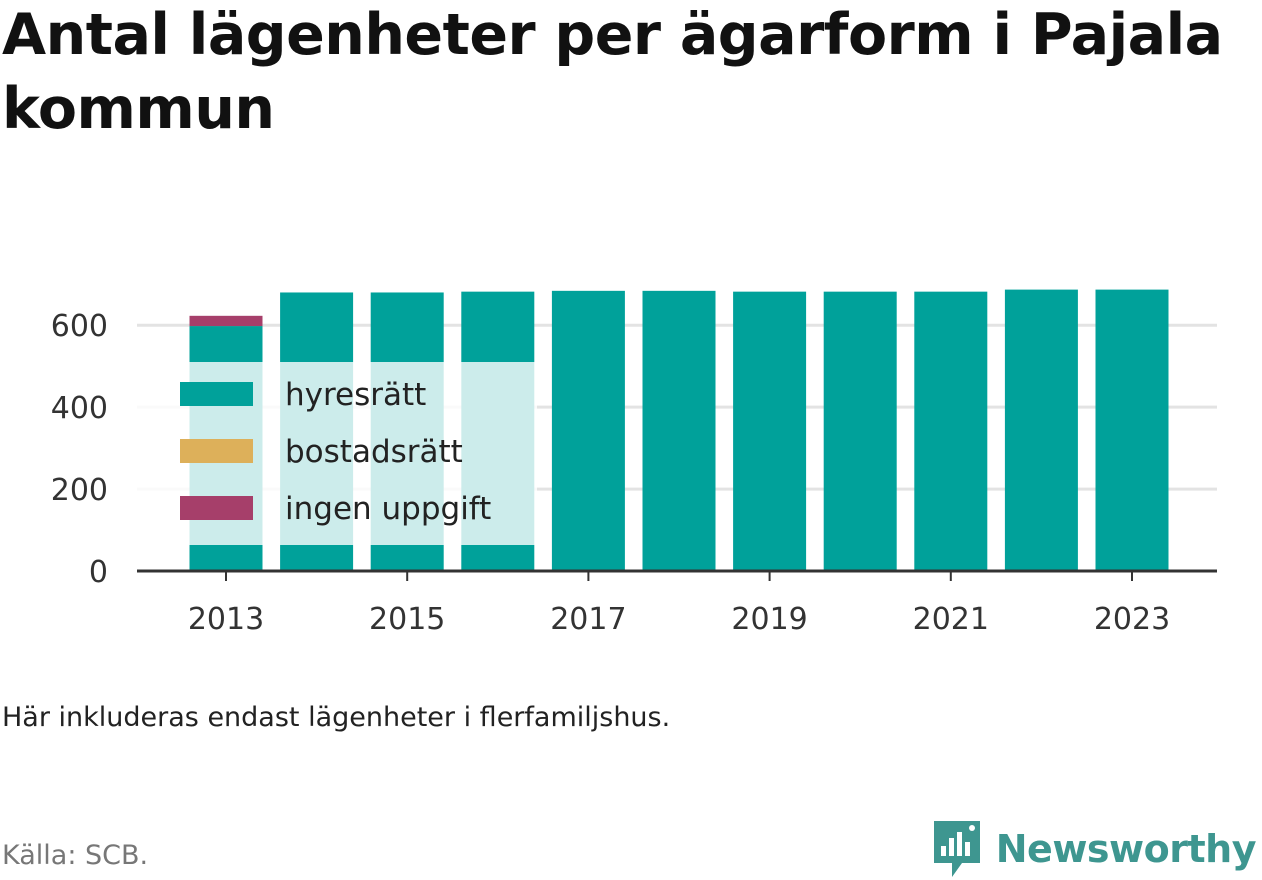 The height and width of the screenshot is (880, 1262). I want to click on y-tick-label: 0, so click(98, 572).